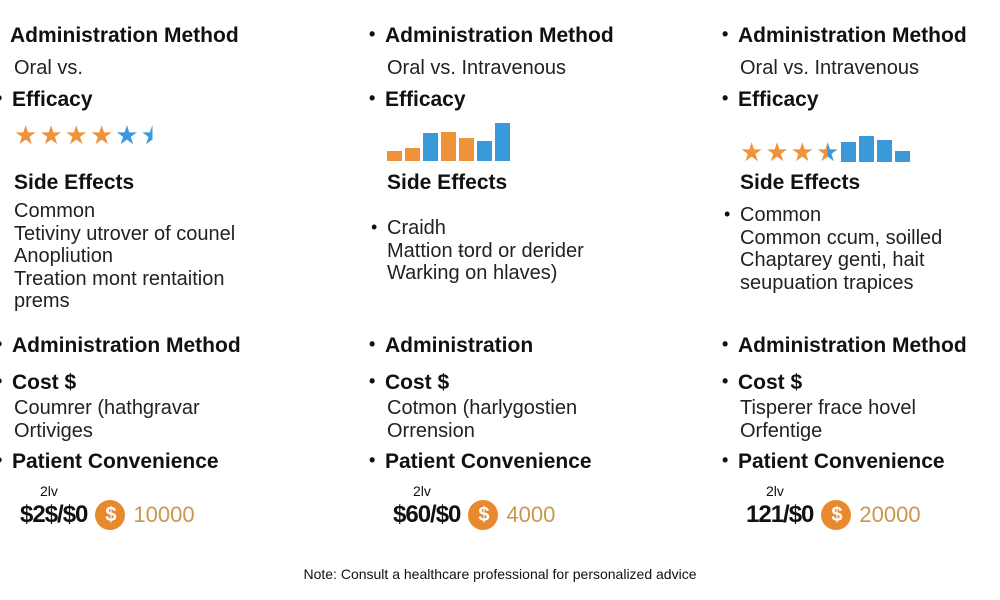 Image resolution: width=1000 pixels, height=600 pixels. Describe the element at coordinates (42, 301) in the screenshot. I see `side-effect-item: prems` at that location.